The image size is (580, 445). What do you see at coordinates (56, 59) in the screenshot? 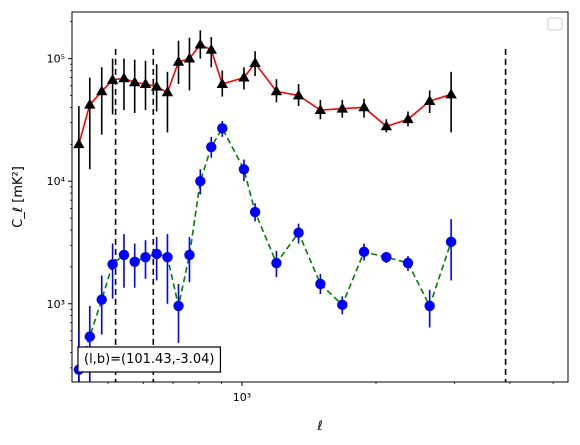
I see `y-tick-label-2: 10⁵` at bounding box center [56, 59].